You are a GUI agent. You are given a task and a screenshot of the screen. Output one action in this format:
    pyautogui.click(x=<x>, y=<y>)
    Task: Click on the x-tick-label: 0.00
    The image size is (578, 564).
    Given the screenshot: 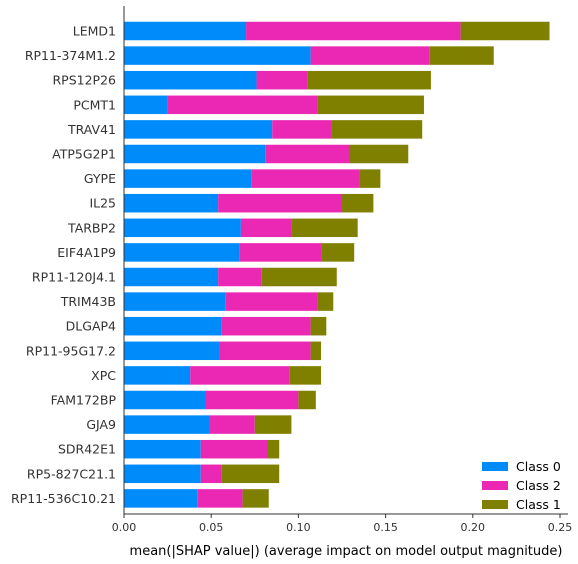 What is the action you would take?
    pyautogui.click(x=124, y=527)
    